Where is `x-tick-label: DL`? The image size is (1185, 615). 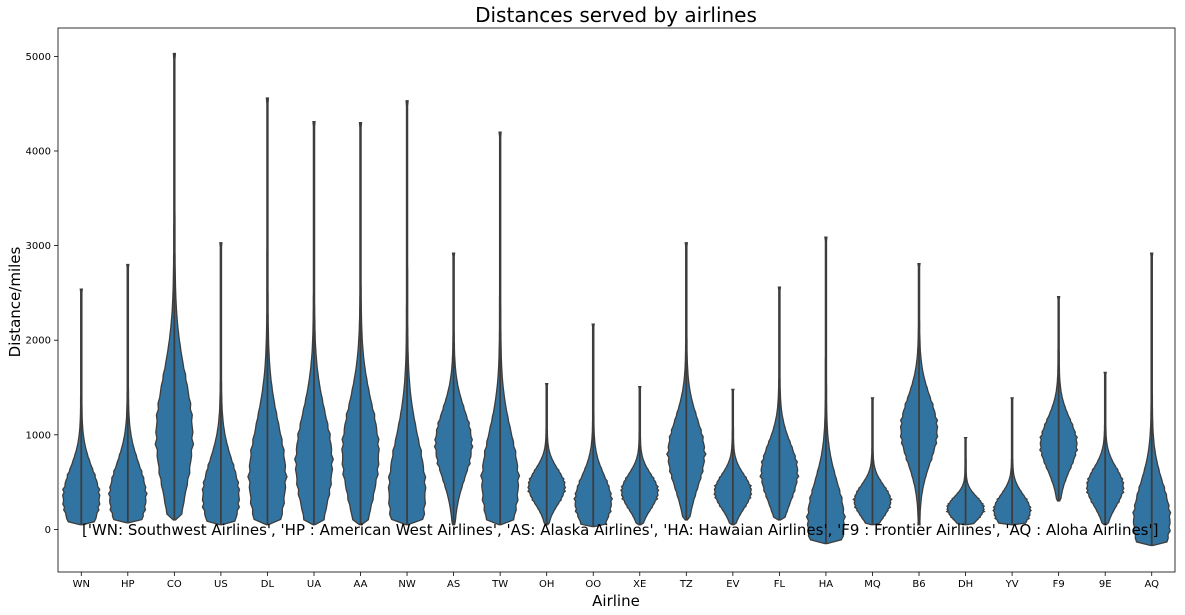
x-tick-label: DL is located at coordinates (268, 584).